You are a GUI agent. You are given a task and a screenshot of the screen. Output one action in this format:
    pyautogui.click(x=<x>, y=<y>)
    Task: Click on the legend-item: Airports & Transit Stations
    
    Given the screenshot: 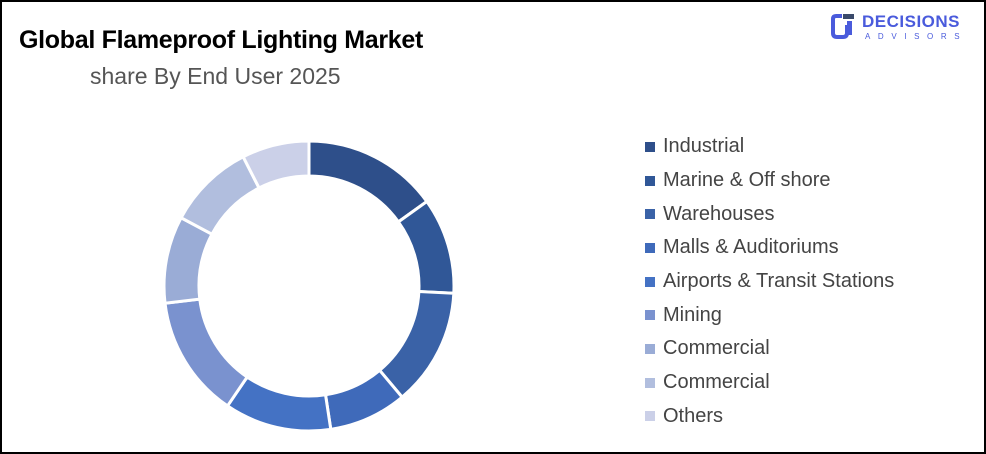 What is the action you would take?
    pyautogui.click(x=769, y=282)
    